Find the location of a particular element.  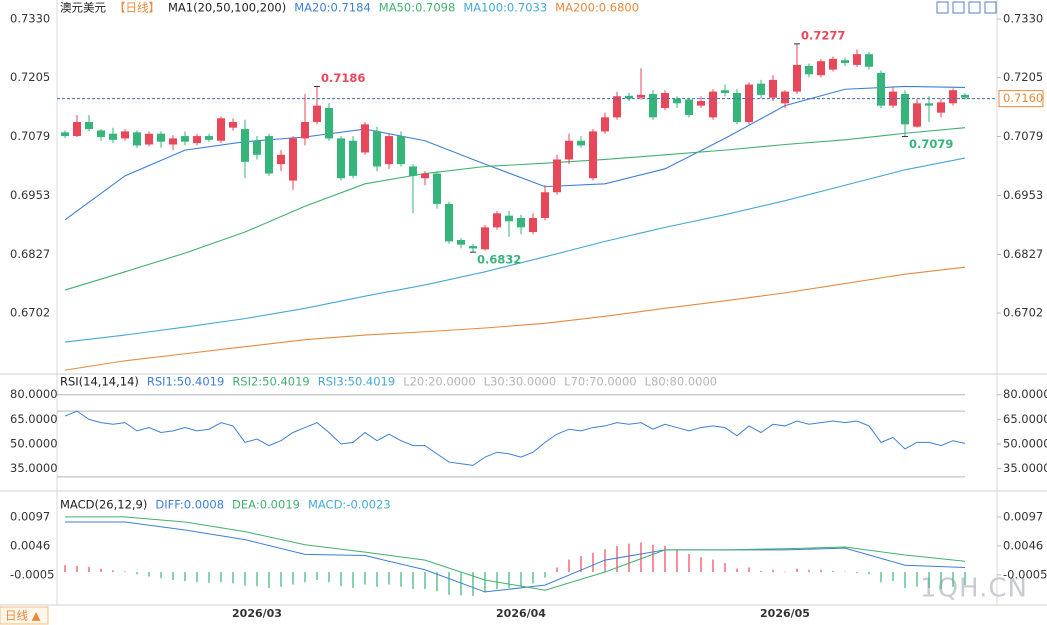

y-tick-label: 0.6702 is located at coordinates (30, 313).